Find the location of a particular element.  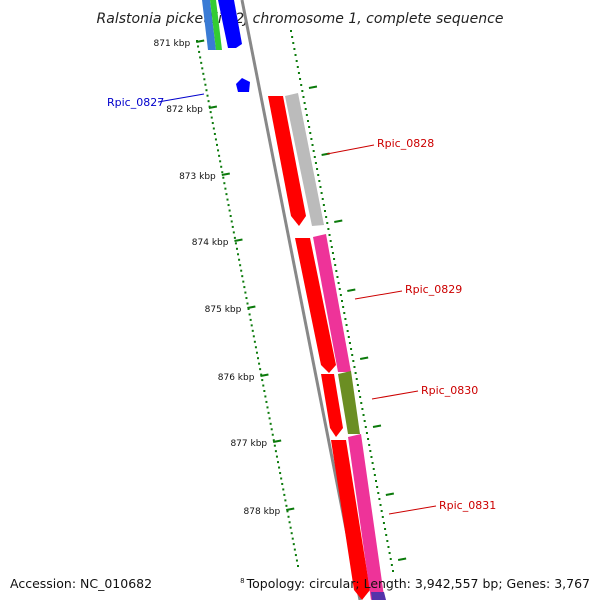

gene-label-rpic-0828: Rpic_0828 is located at coordinates (405, 143).